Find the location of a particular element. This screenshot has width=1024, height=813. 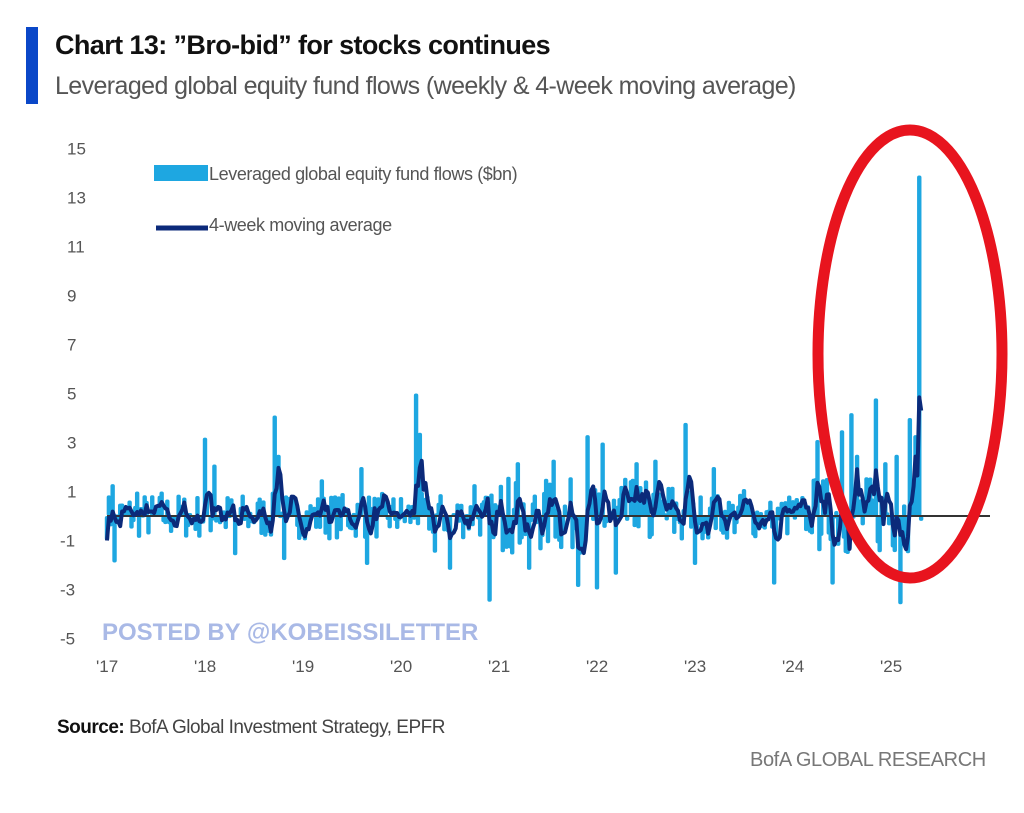

x-tick-label: '19 is located at coordinates (303, 666).